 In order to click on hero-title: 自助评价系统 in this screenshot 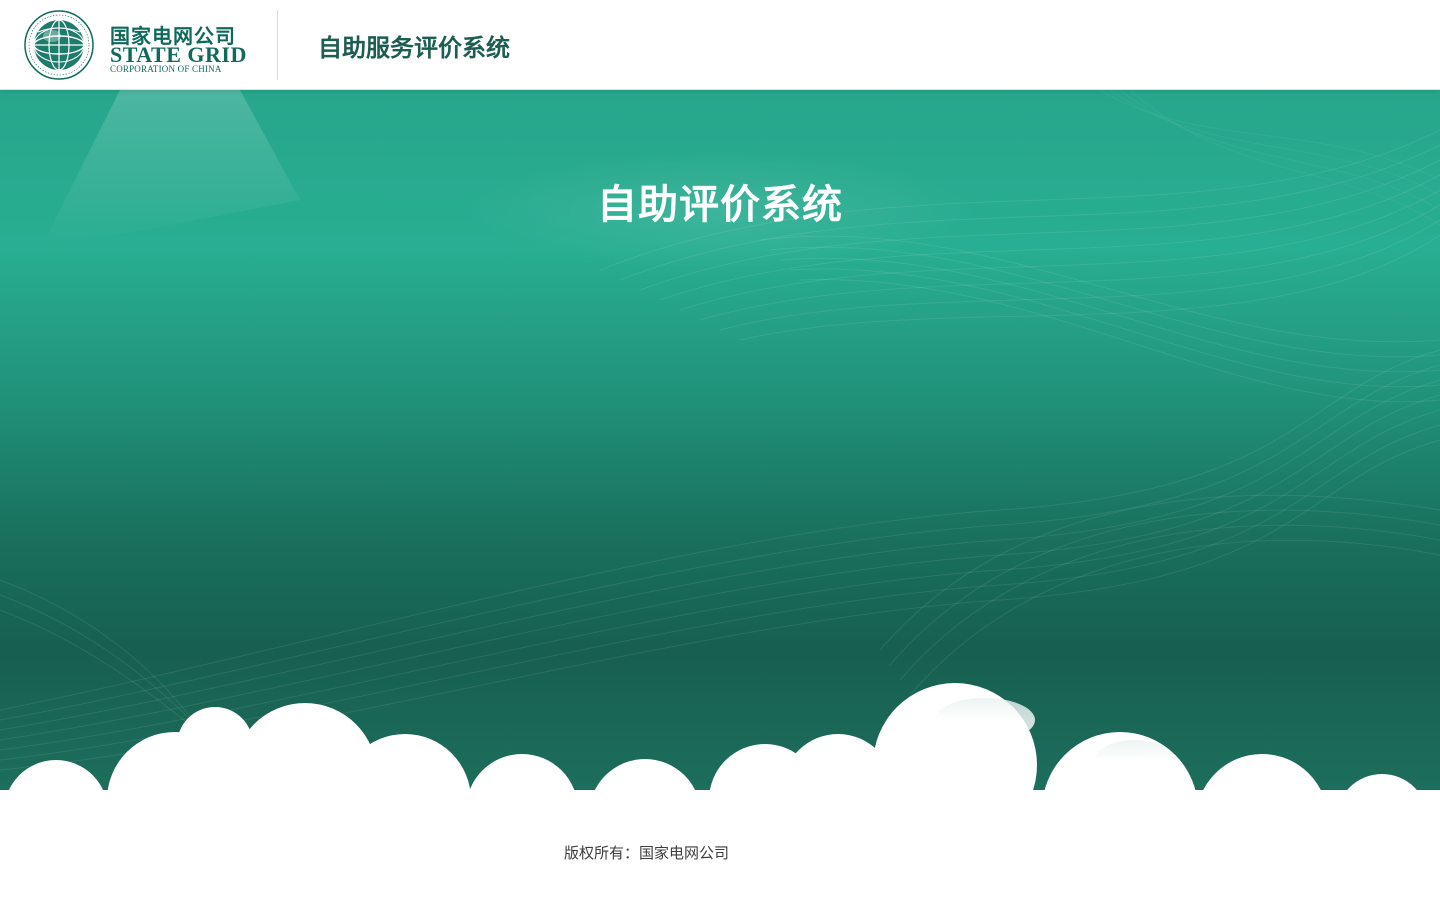, I will do `click(720, 205)`.